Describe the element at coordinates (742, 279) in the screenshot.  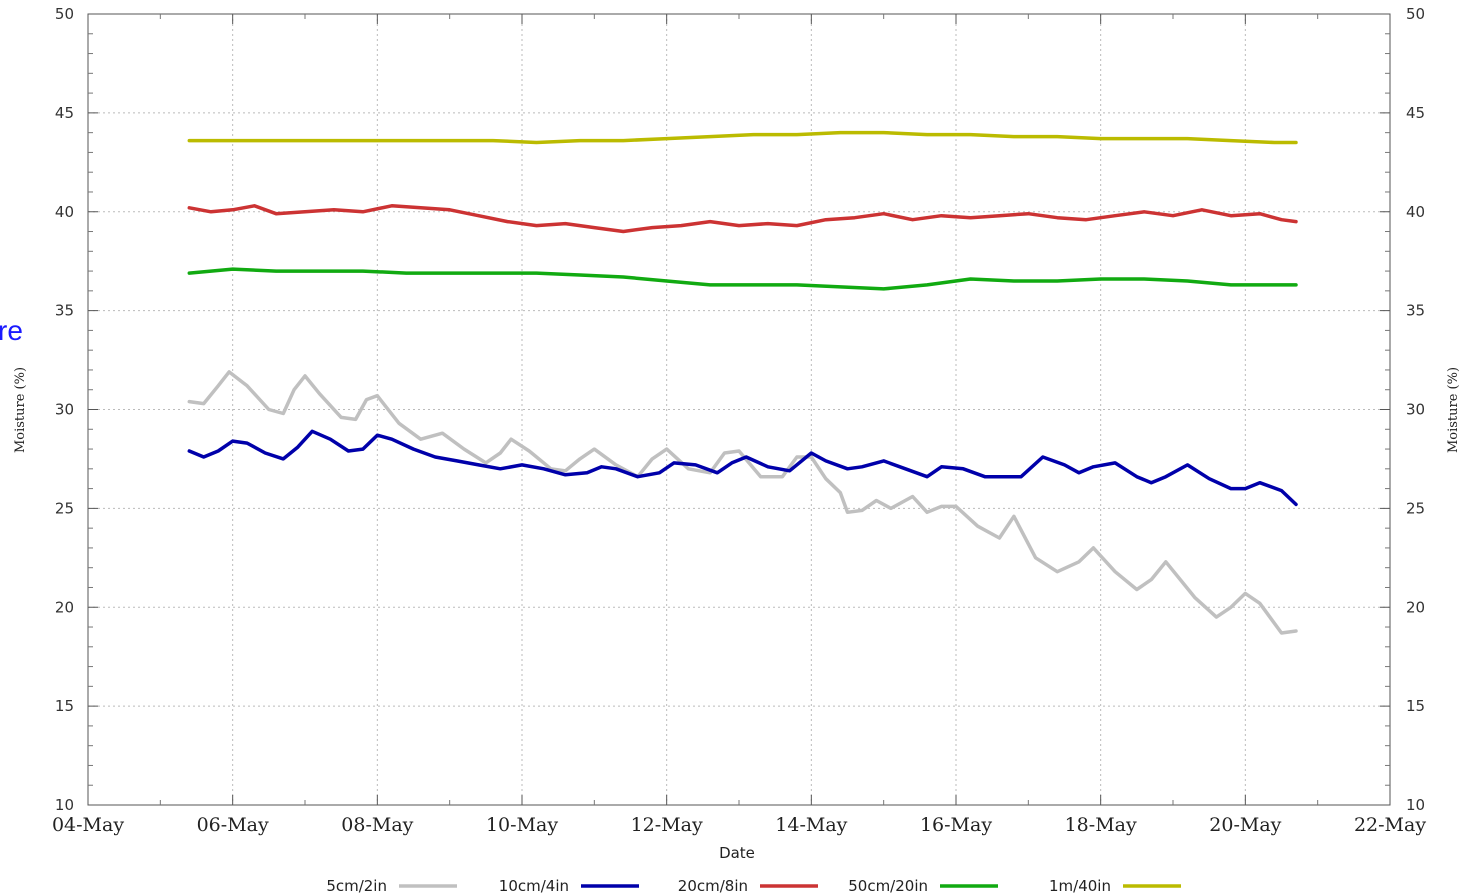
I see `series-line-50cm-20in` at that location.